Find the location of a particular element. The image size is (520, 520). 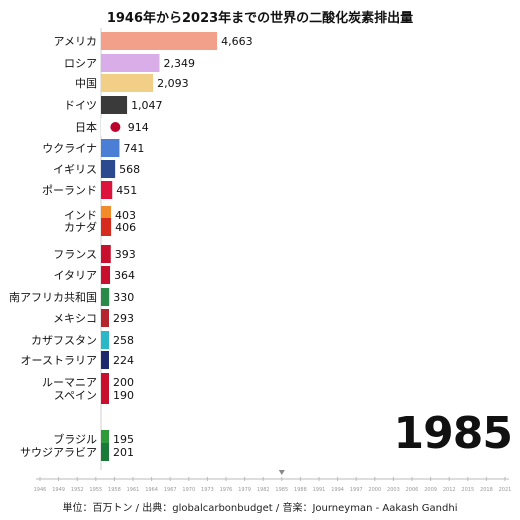

category-label-6: ウクライナ is located at coordinates (69, 148).